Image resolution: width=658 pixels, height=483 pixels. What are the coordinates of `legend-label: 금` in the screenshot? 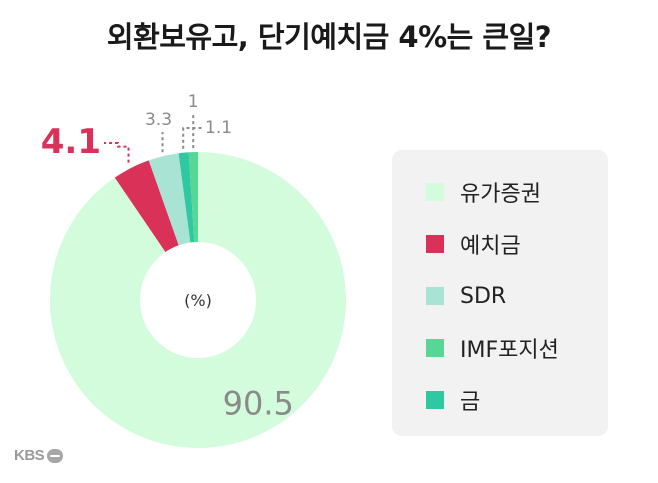 It's located at (470, 402).